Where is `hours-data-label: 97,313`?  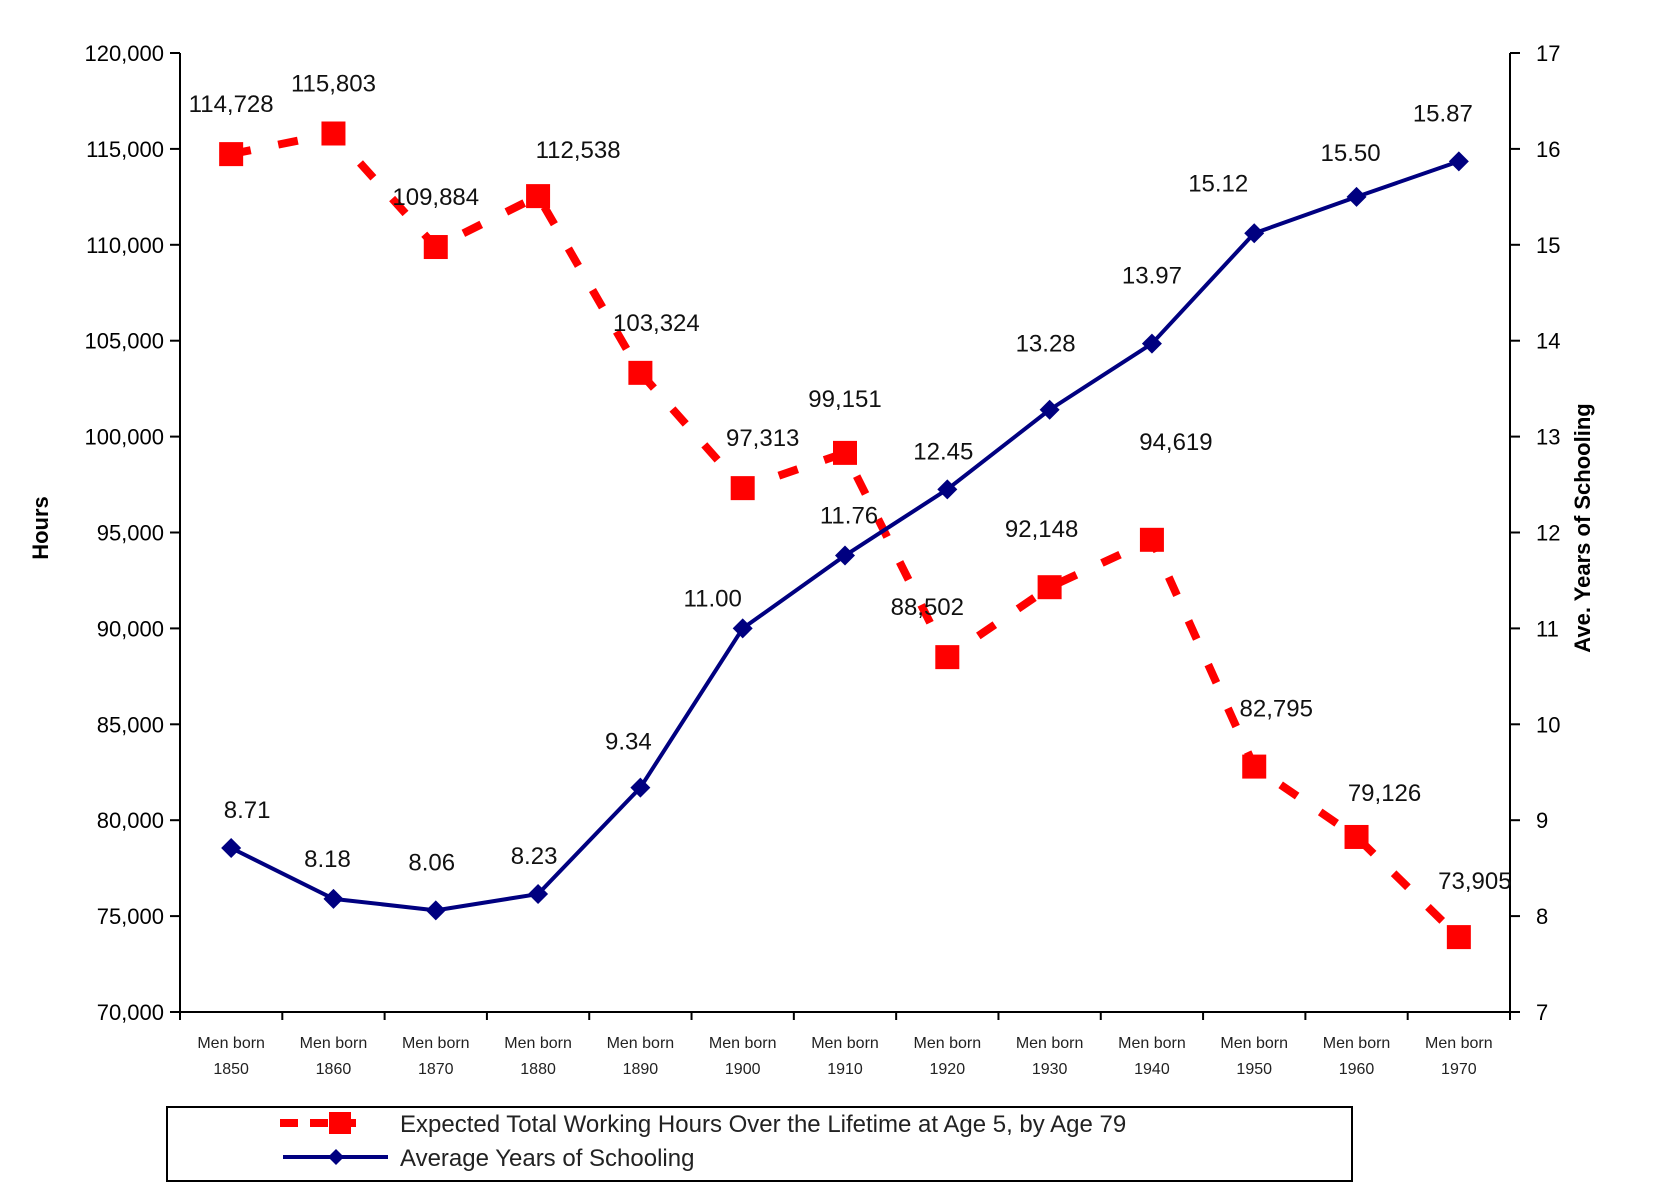 hours-data-label: 97,313 is located at coordinates (762, 438).